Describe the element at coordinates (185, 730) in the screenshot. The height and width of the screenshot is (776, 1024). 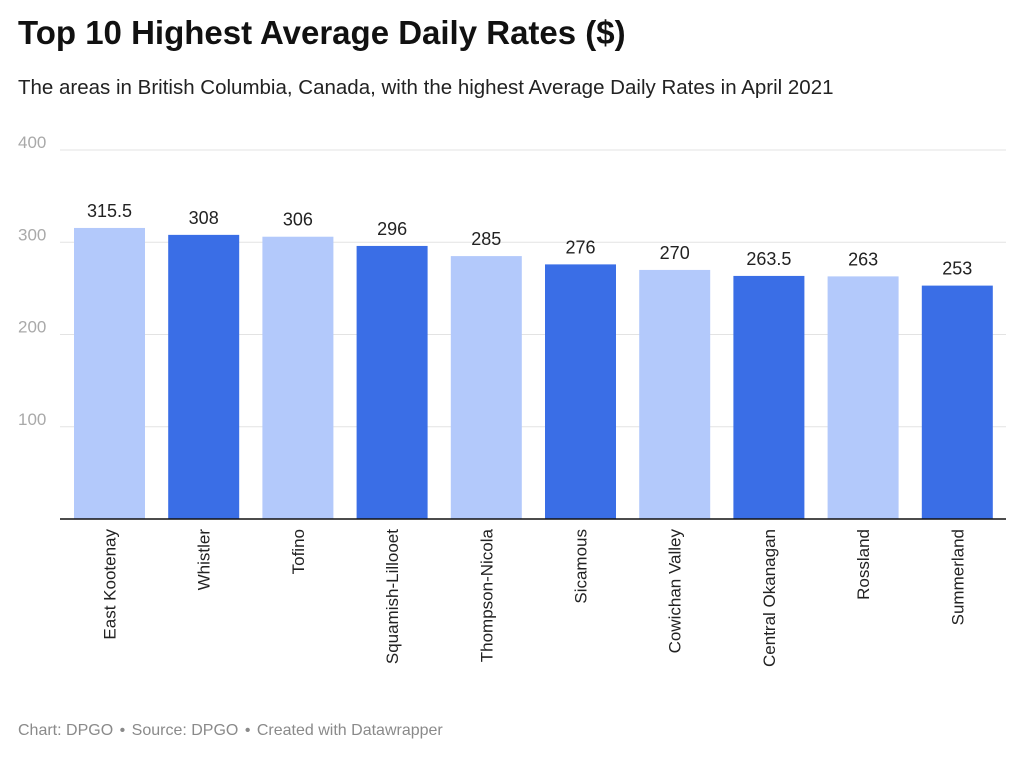
I see `source-credit: Source: DPGO` at that location.